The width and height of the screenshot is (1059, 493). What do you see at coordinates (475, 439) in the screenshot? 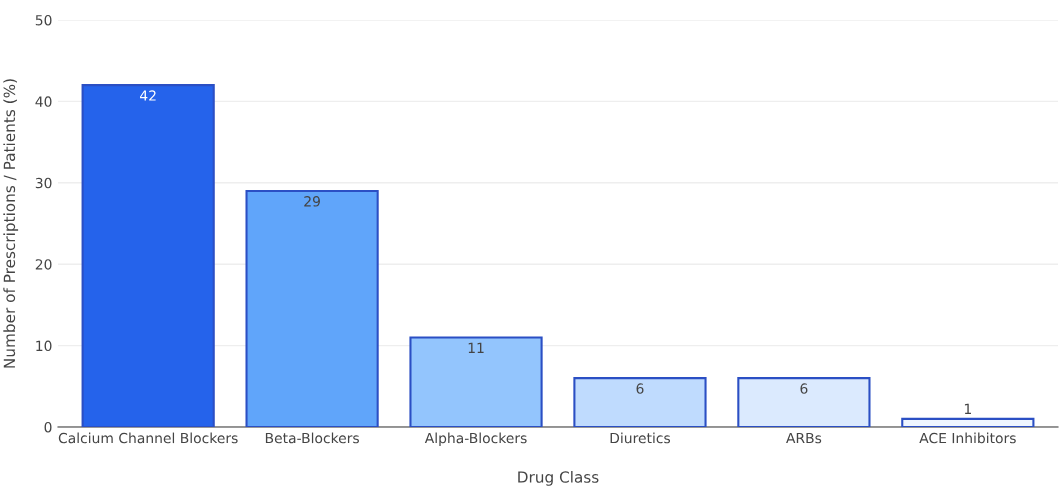
I see `x-tick-label: Alpha-Blockers` at bounding box center [475, 439].